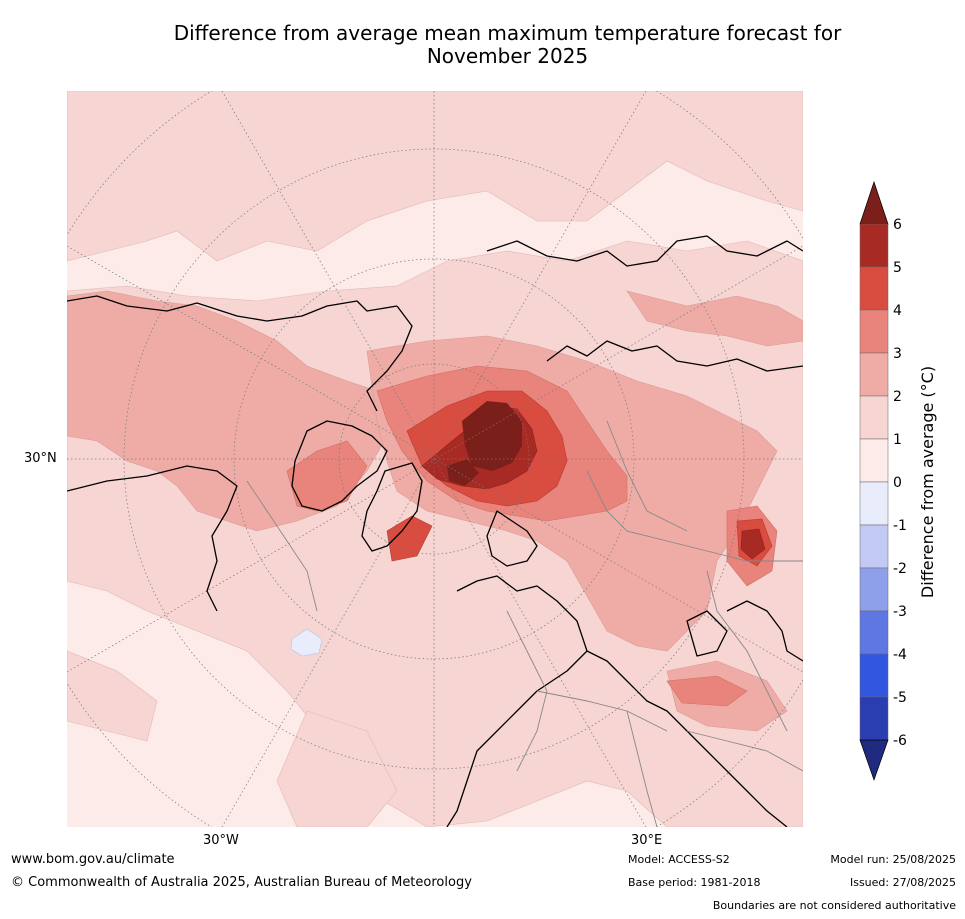  I want to click on colorbar-tick-label: 3, so click(897, 354).